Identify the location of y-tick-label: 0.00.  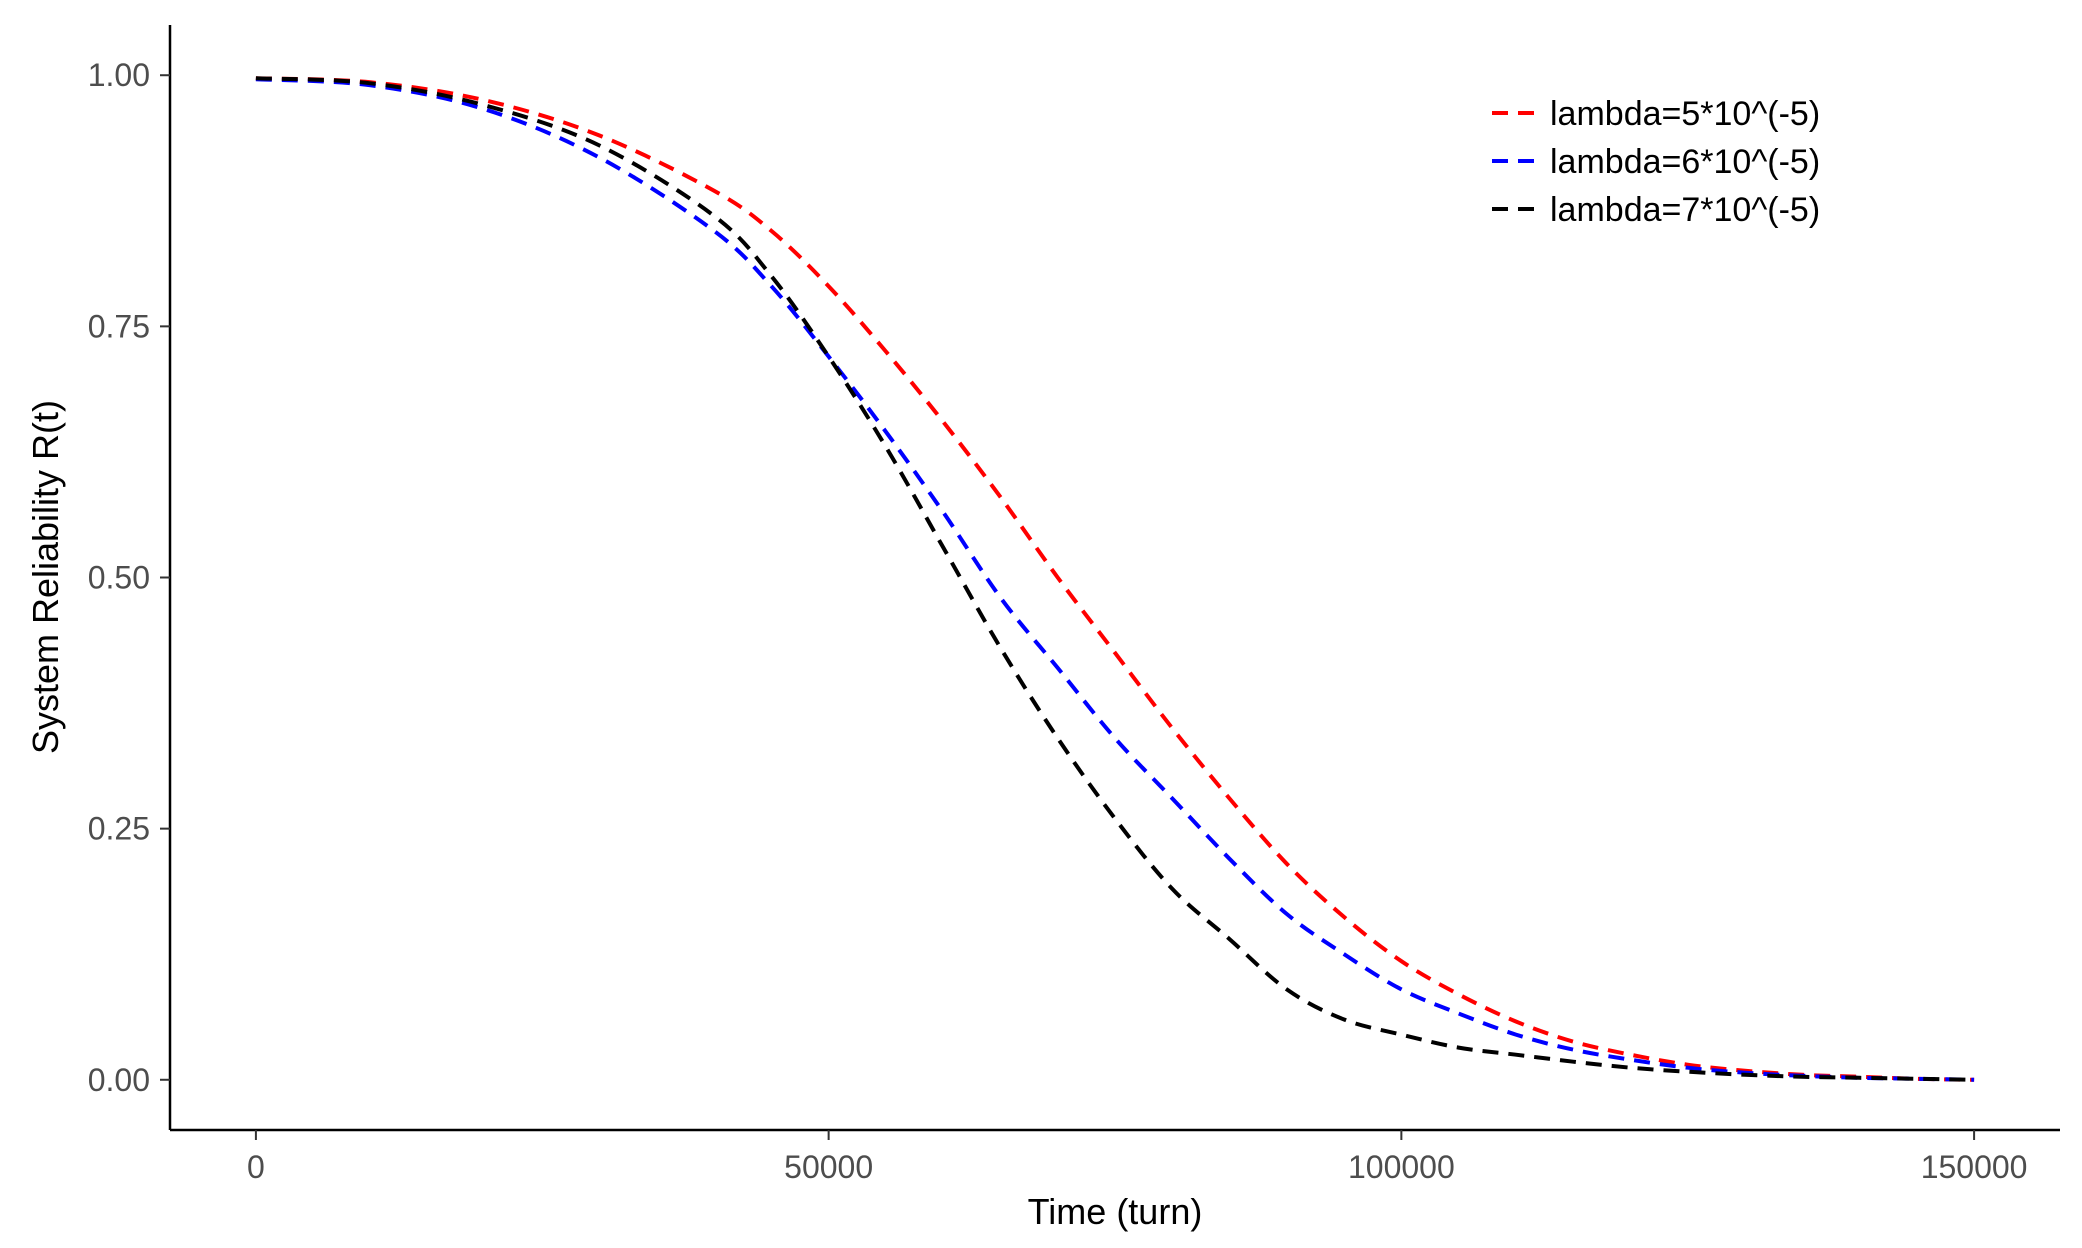
(119, 1080).